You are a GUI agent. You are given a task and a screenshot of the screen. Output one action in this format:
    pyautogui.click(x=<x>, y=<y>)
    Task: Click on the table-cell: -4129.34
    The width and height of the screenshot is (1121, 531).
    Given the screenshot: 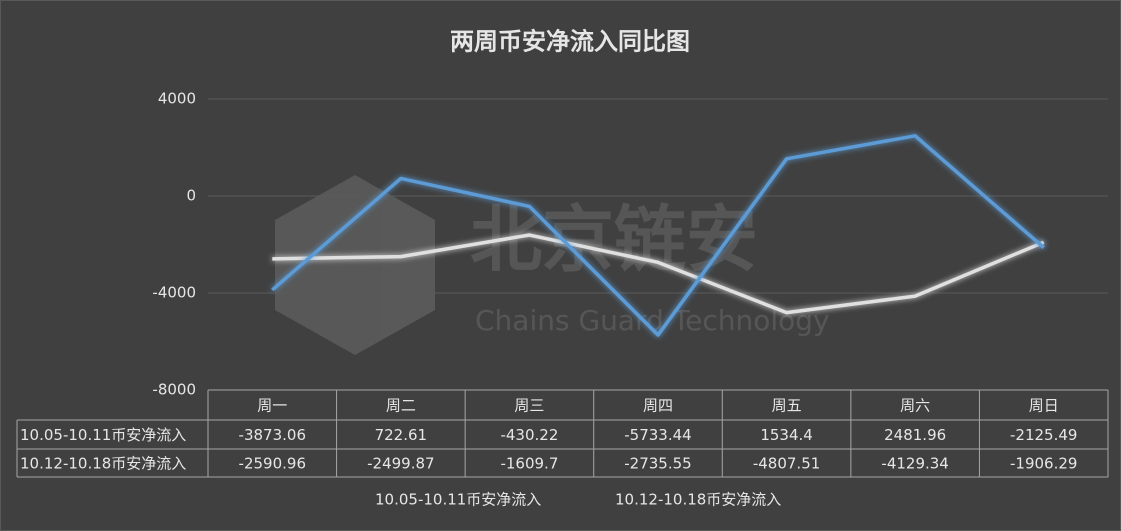 What is the action you would take?
    pyautogui.click(x=914, y=464)
    